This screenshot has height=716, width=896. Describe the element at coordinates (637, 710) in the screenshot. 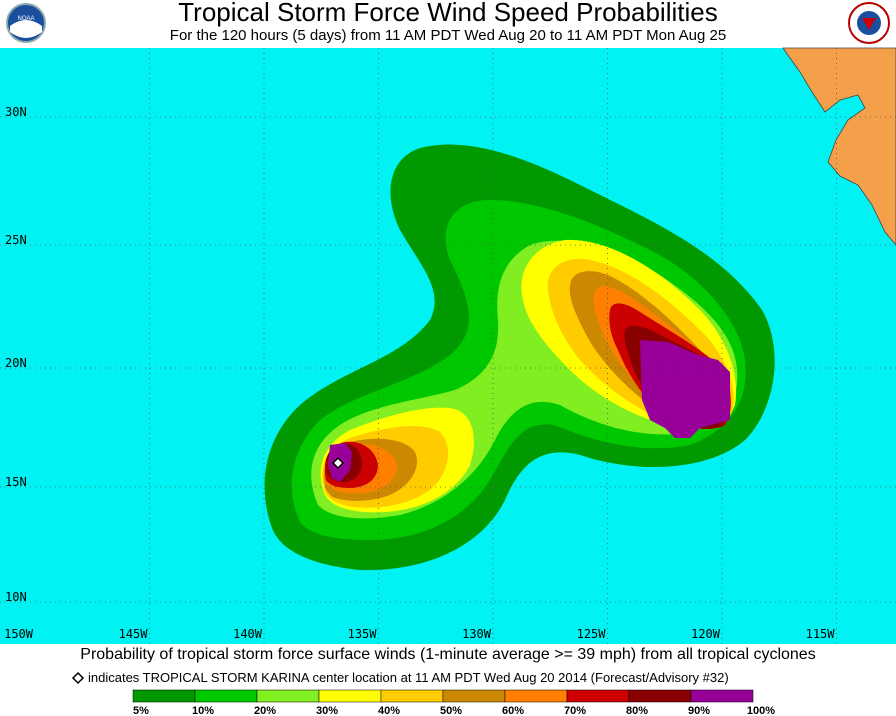

I see `legend-label: 80%` at that location.